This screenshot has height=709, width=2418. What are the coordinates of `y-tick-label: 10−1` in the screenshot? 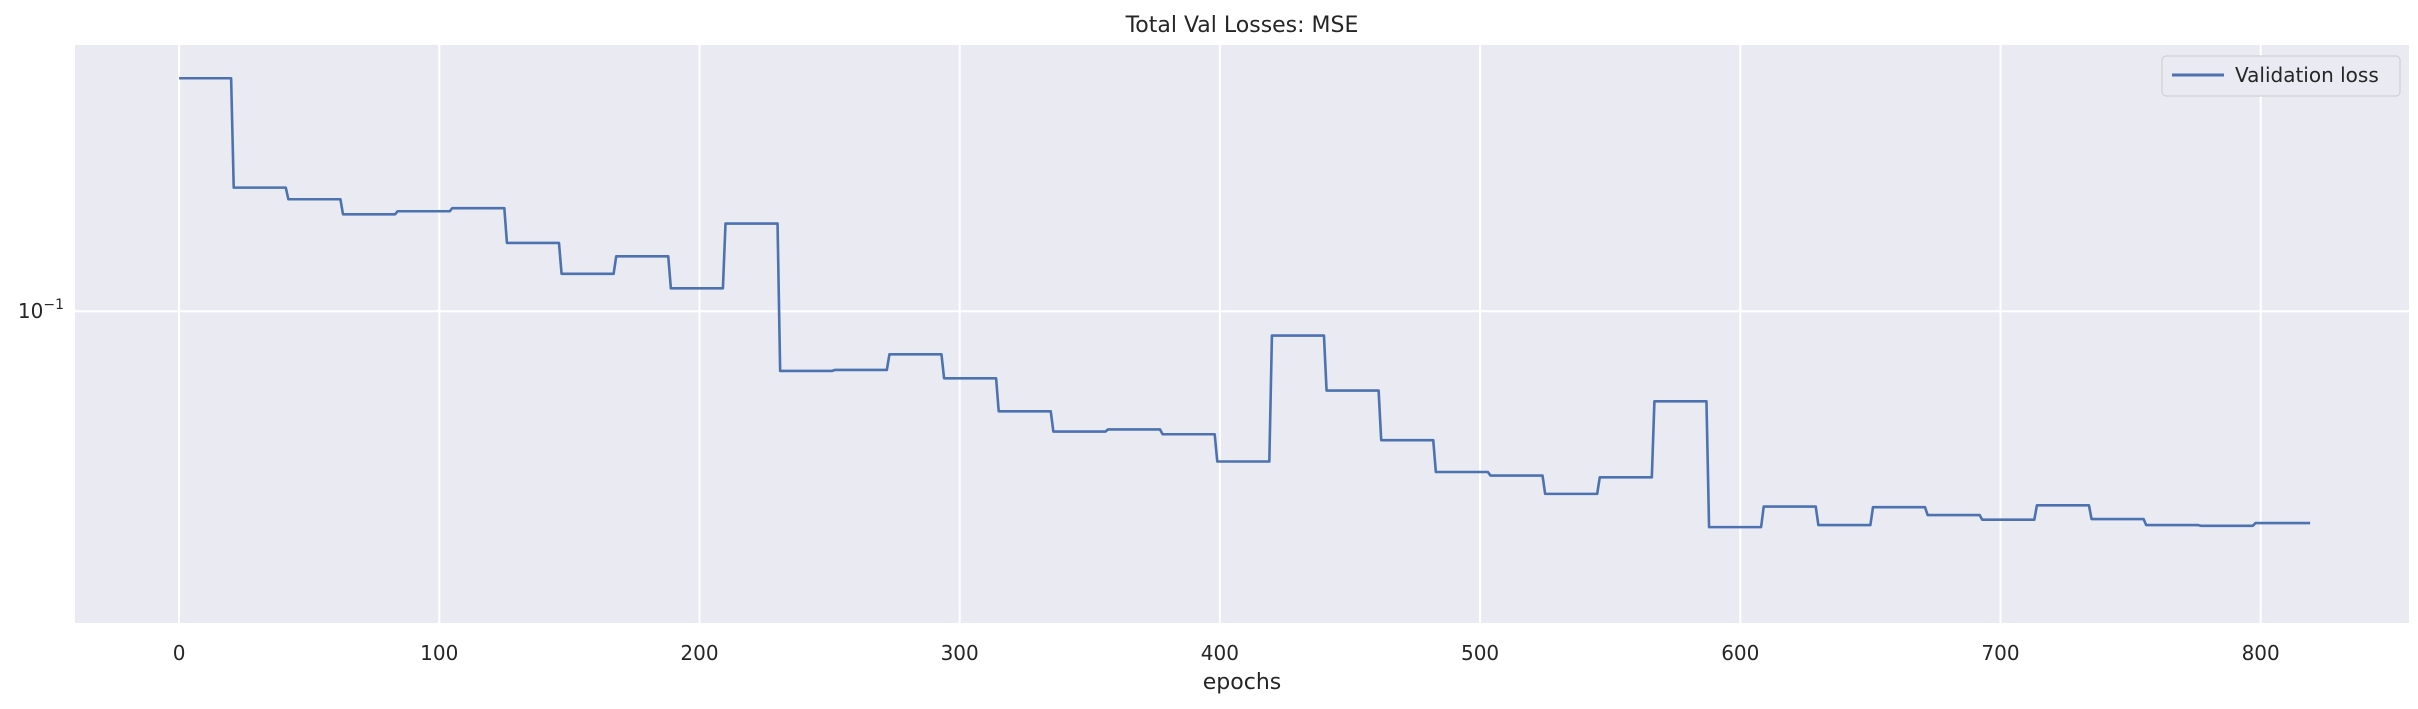 It's located at (41, 310).